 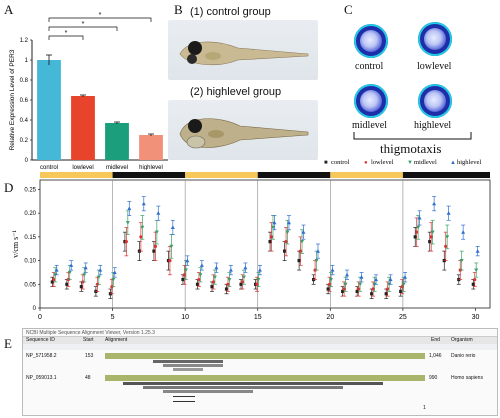 I want to click on y-tick-label: 0.6, so click(x=24, y=101).